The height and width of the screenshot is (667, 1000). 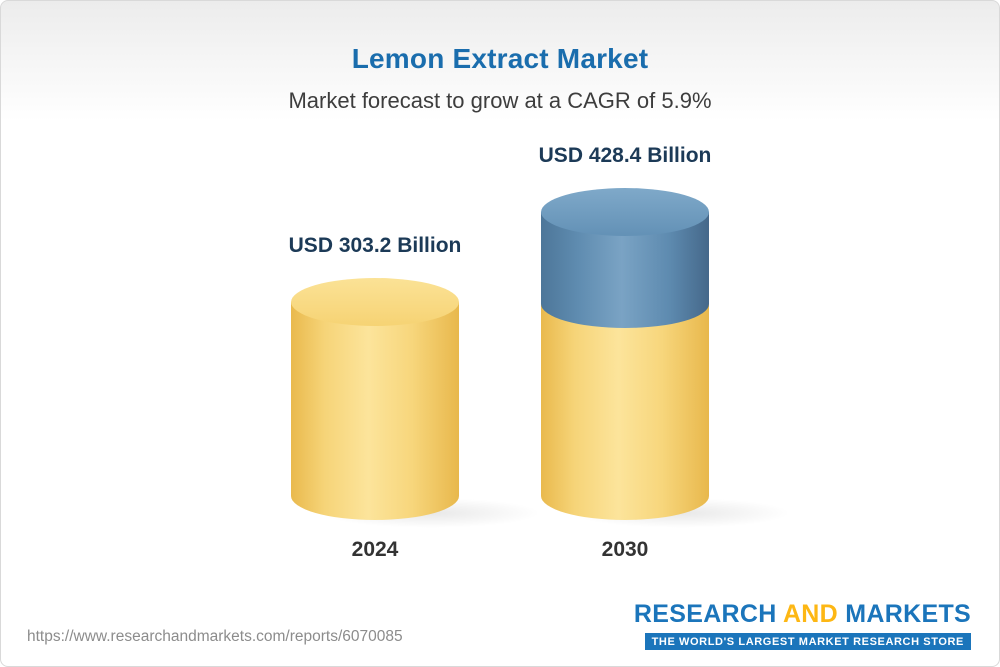 I want to click on value-label-2024: USD 303.2 Billion, so click(x=375, y=245).